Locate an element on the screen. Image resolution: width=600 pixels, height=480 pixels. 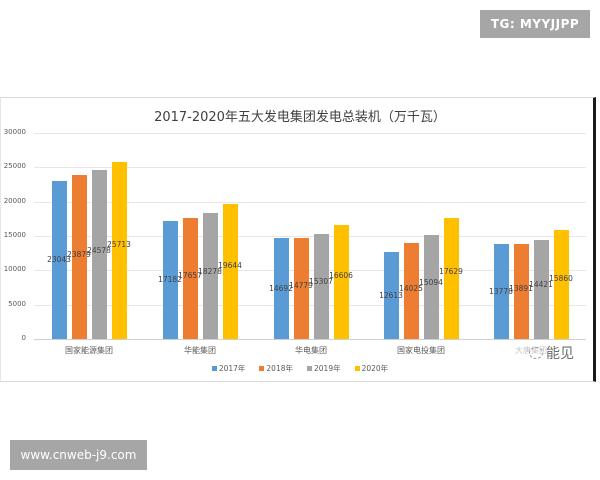
legend-label: 2017年 is located at coordinates (232, 368).